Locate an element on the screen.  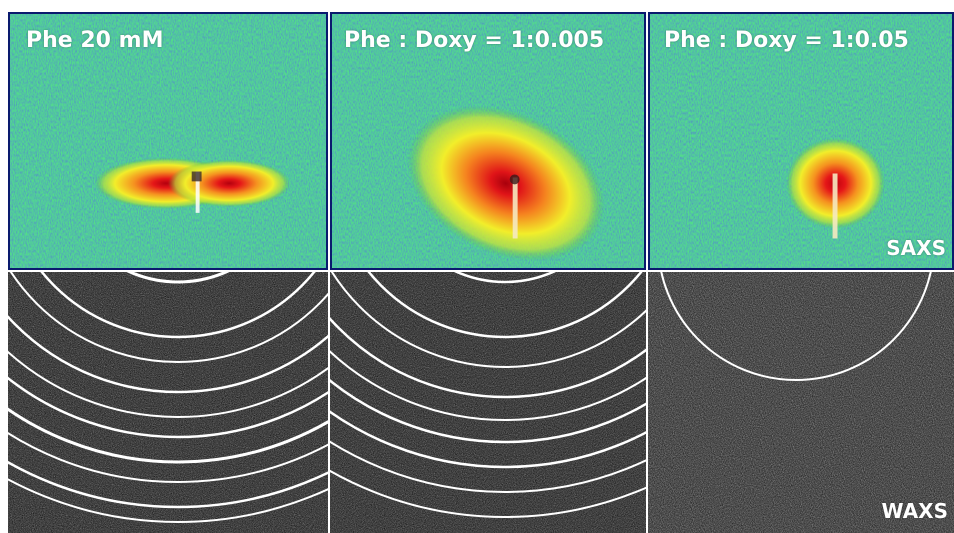
sample-label-doxy-0005: Phe : Doxy = 1:0.005 is located at coordinates (474, 40).